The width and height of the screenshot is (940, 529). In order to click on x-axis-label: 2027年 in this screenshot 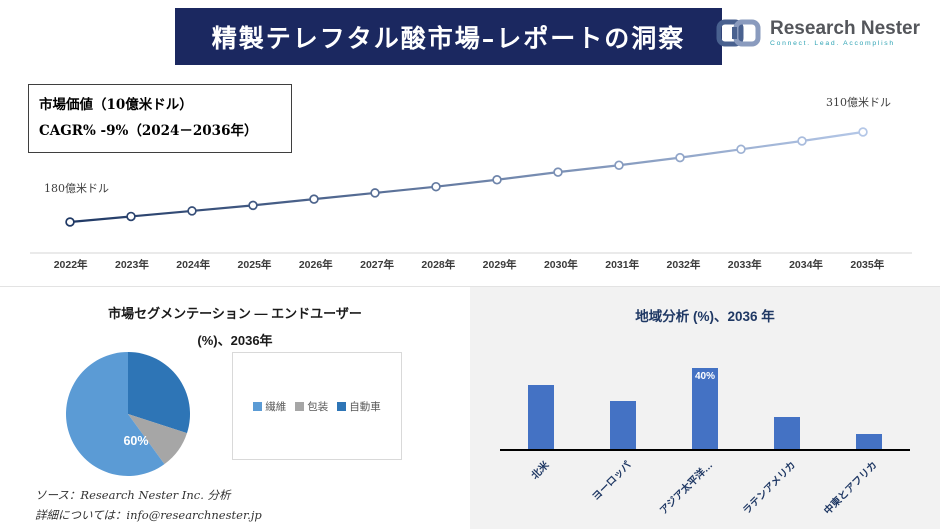, I will do `click(377, 265)`.